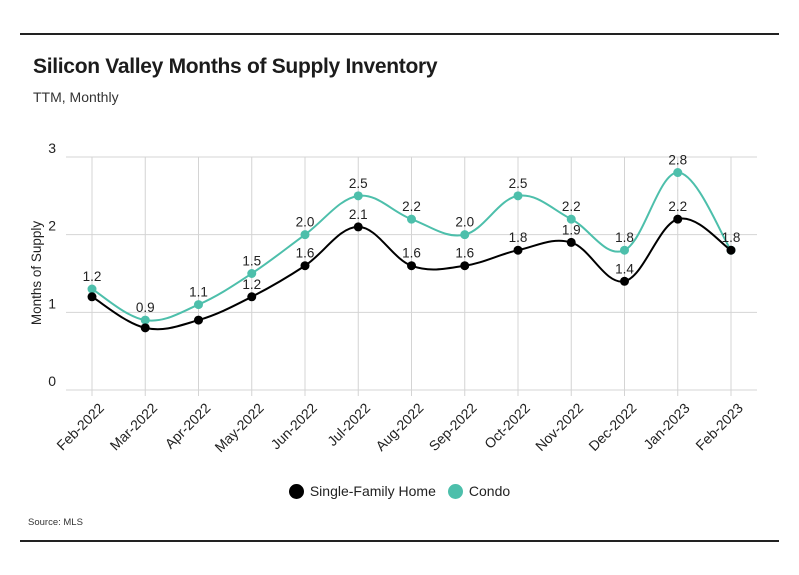 The width and height of the screenshot is (799, 575). I want to click on data-label-condo-oct-2022: 2.5, so click(518, 183).